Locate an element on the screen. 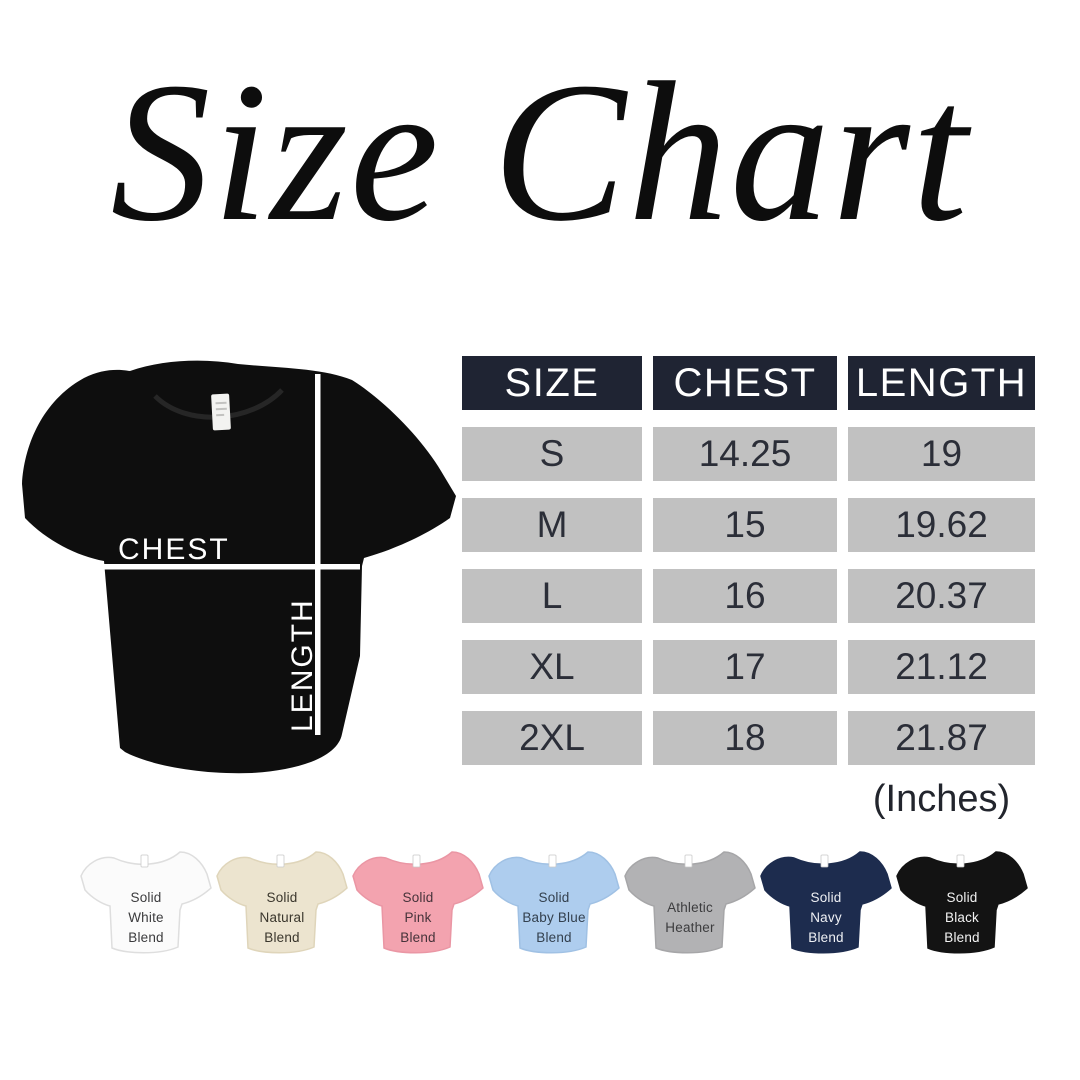 Image resolution: width=1080 pixels, height=1080 pixels. table-cell-size: M is located at coordinates (552, 525).